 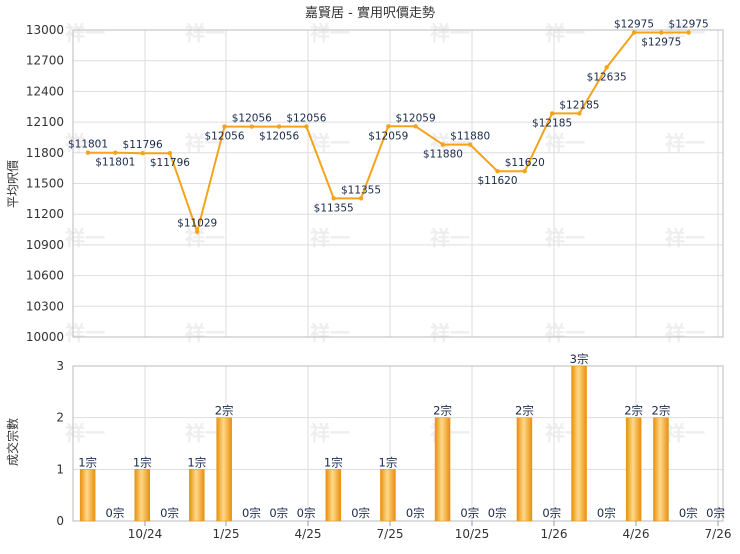 I want to click on price-data-label: $11355, so click(x=361, y=190).